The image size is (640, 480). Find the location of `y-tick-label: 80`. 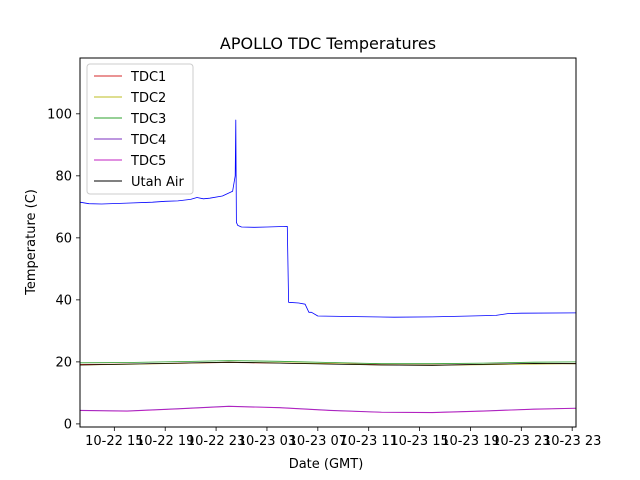

y-tick-label: 80 is located at coordinates (63, 176).